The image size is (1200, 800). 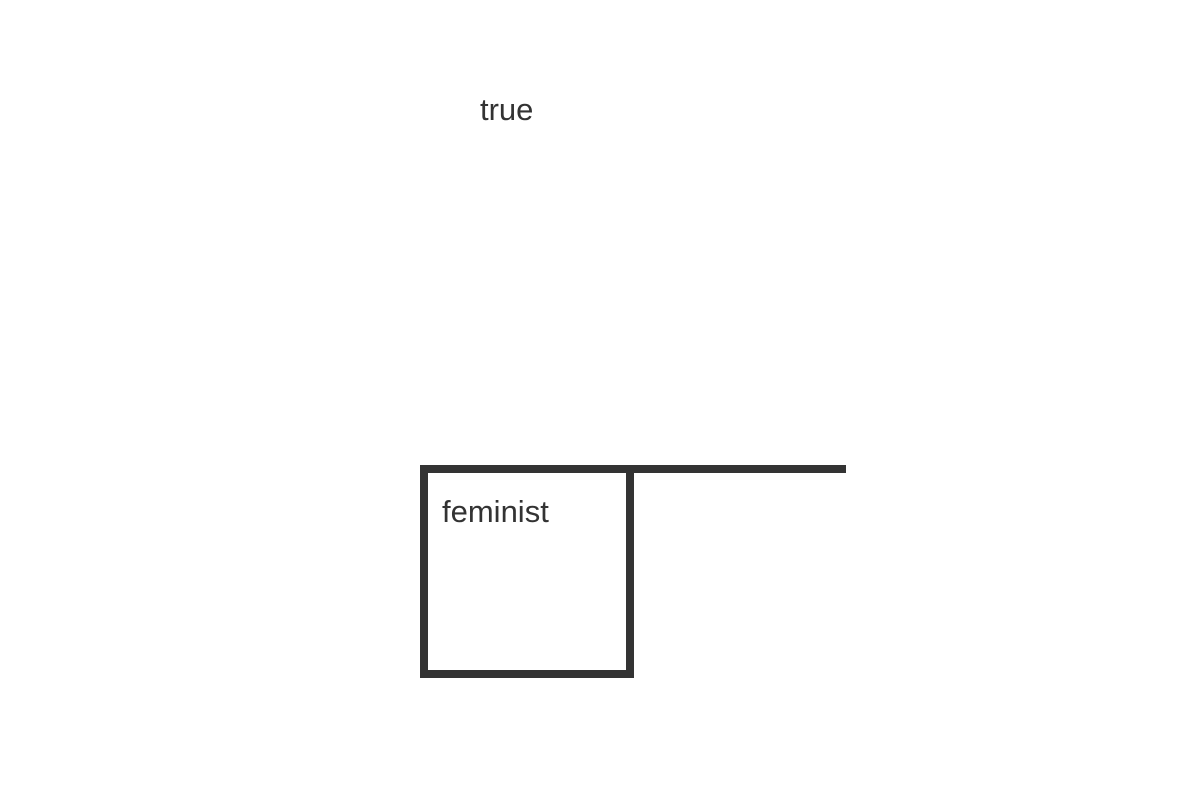 I want to click on horizontal-line, so click(x=736, y=469).